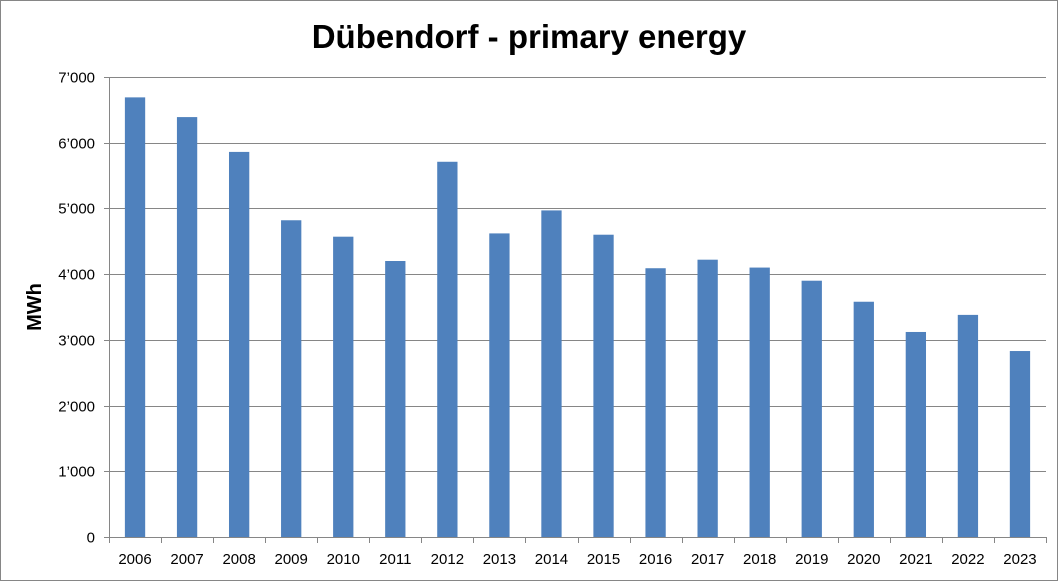 Image resolution: width=1058 pixels, height=581 pixels. What do you see at coordinates (447, 349) in the screenshot?
I see `bar-2012` at bounding box center [447, 349].